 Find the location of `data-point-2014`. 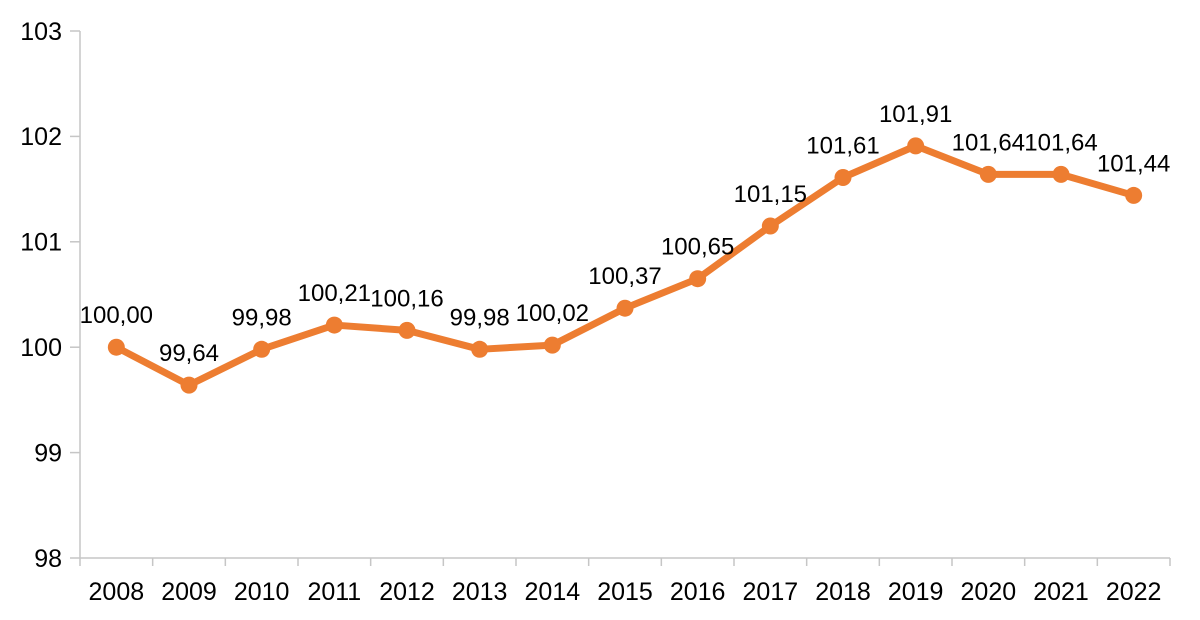

data-point-2014 is located at coordinates (552, 345).